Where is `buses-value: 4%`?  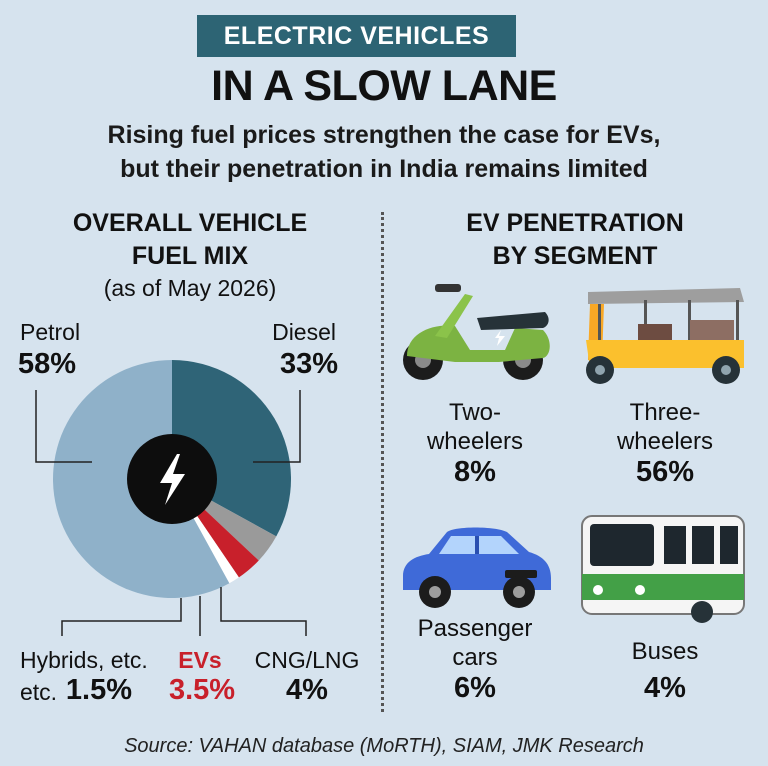 buses-value: 4% is located at coordinates (665, 688).